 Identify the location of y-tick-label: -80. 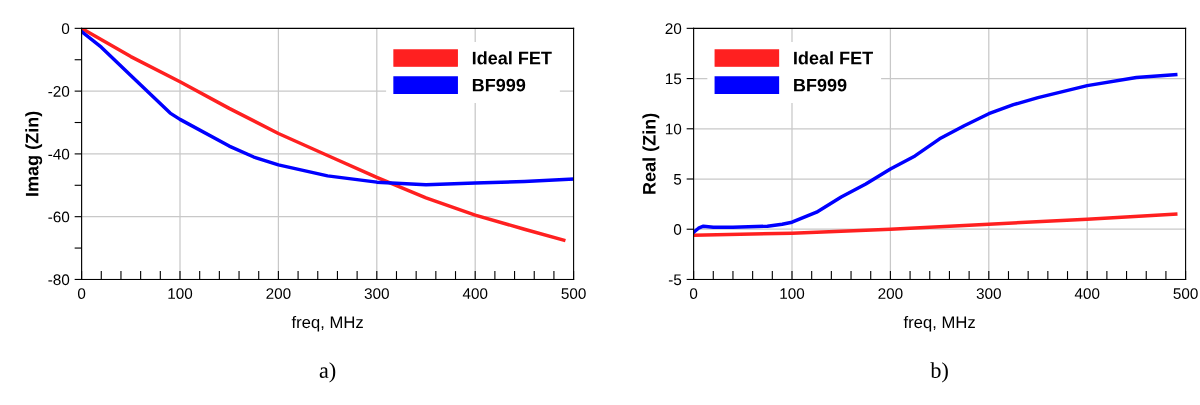
(59, 280).